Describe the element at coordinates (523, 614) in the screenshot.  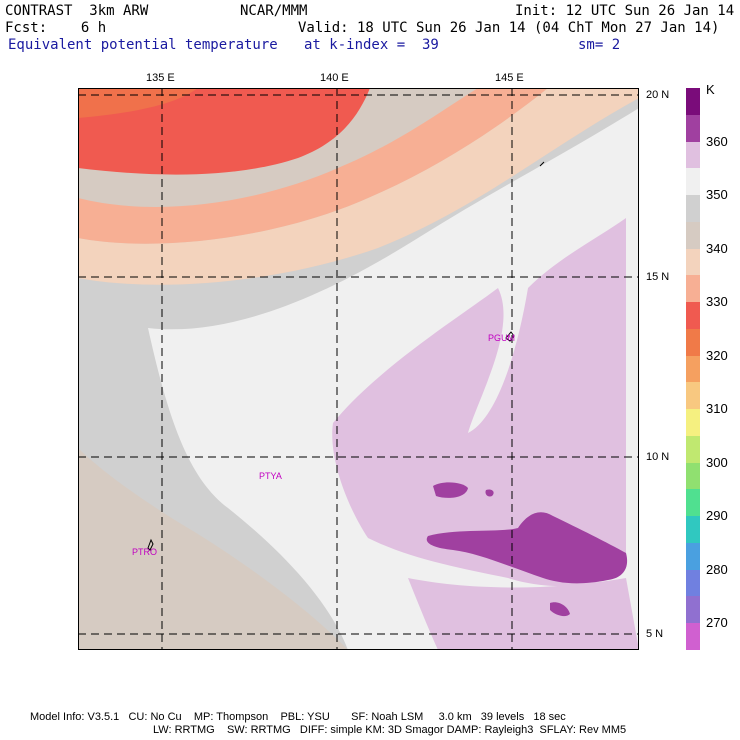
I see `contour-360-southern-lobe` at that location.